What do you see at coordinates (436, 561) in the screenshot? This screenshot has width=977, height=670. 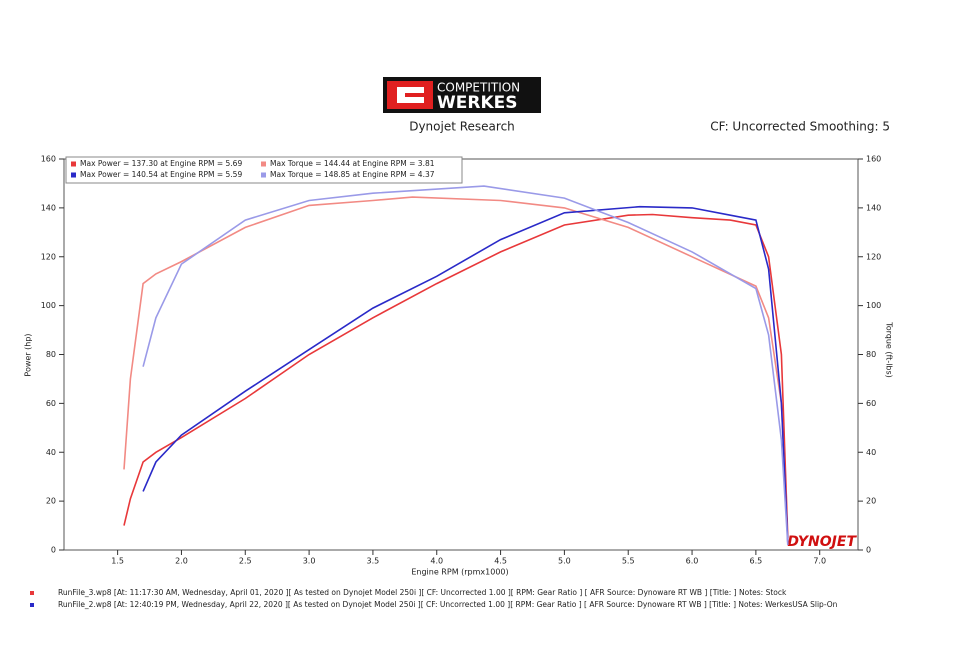 I see `x-tick-label: 4.0` at bounding box center [436, 561].